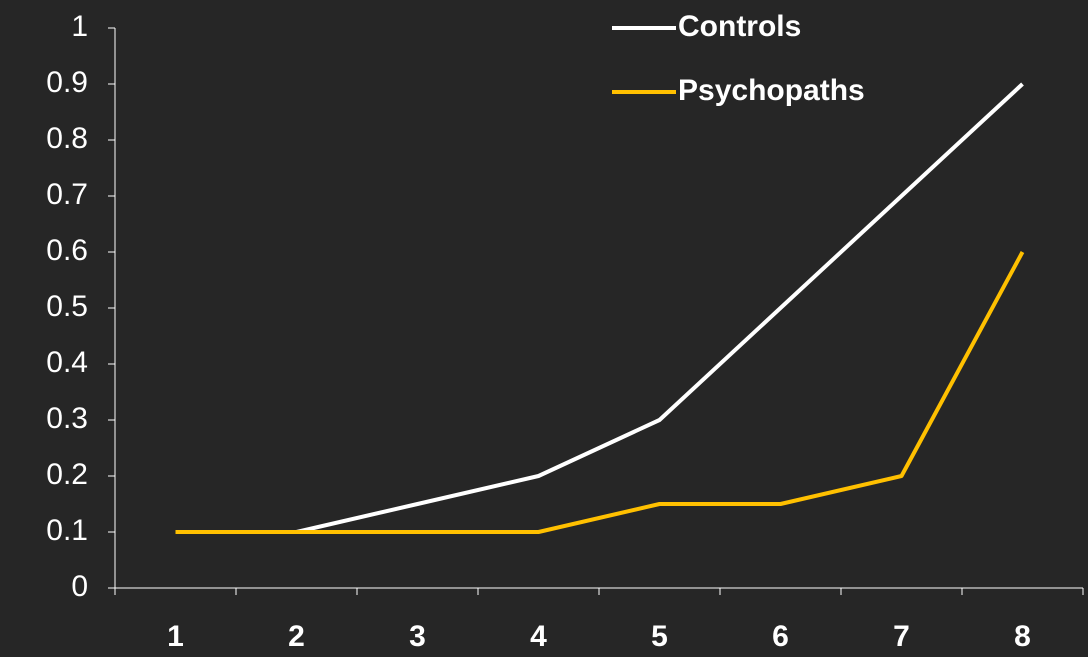 This screenshot has height=657, width=1088. What do you see at coordinates (771, 90) in the screenshot?
I see `legend-label: Psychopaths` at bounding box center [771, 90].